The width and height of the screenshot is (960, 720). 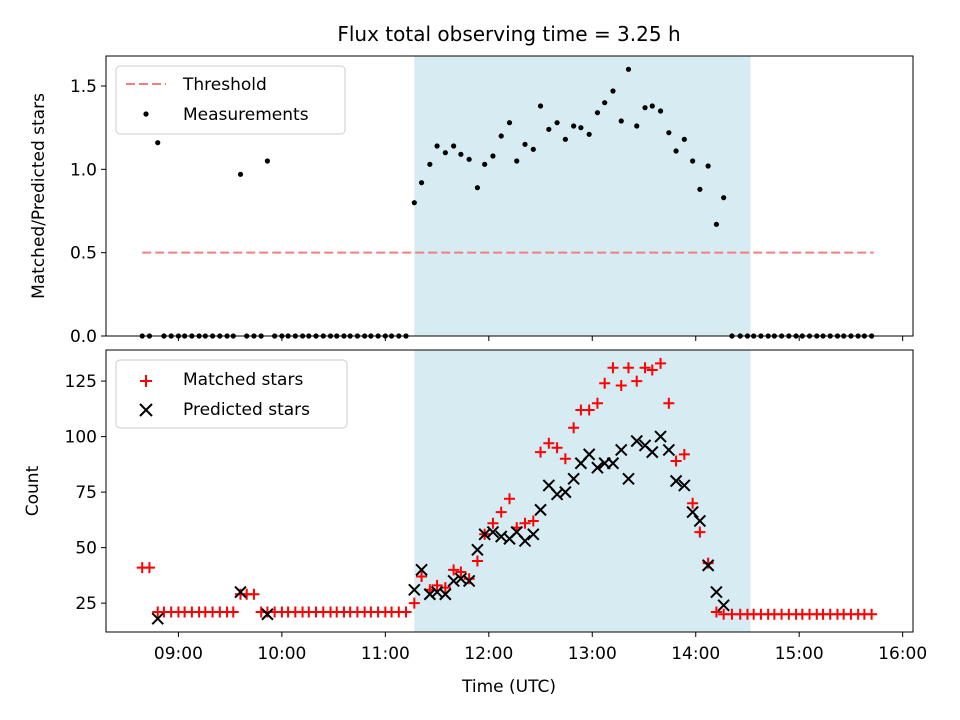 I want to click on y-tick-label: 1.0, so click(x=83, y=170).